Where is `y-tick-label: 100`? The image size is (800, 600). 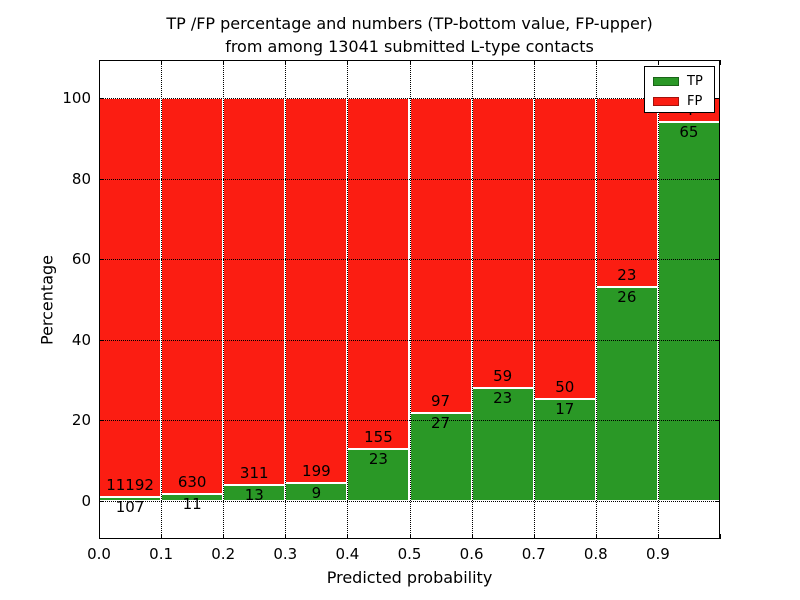 y-tick-label: 100 is located at coordinates (76, 98).